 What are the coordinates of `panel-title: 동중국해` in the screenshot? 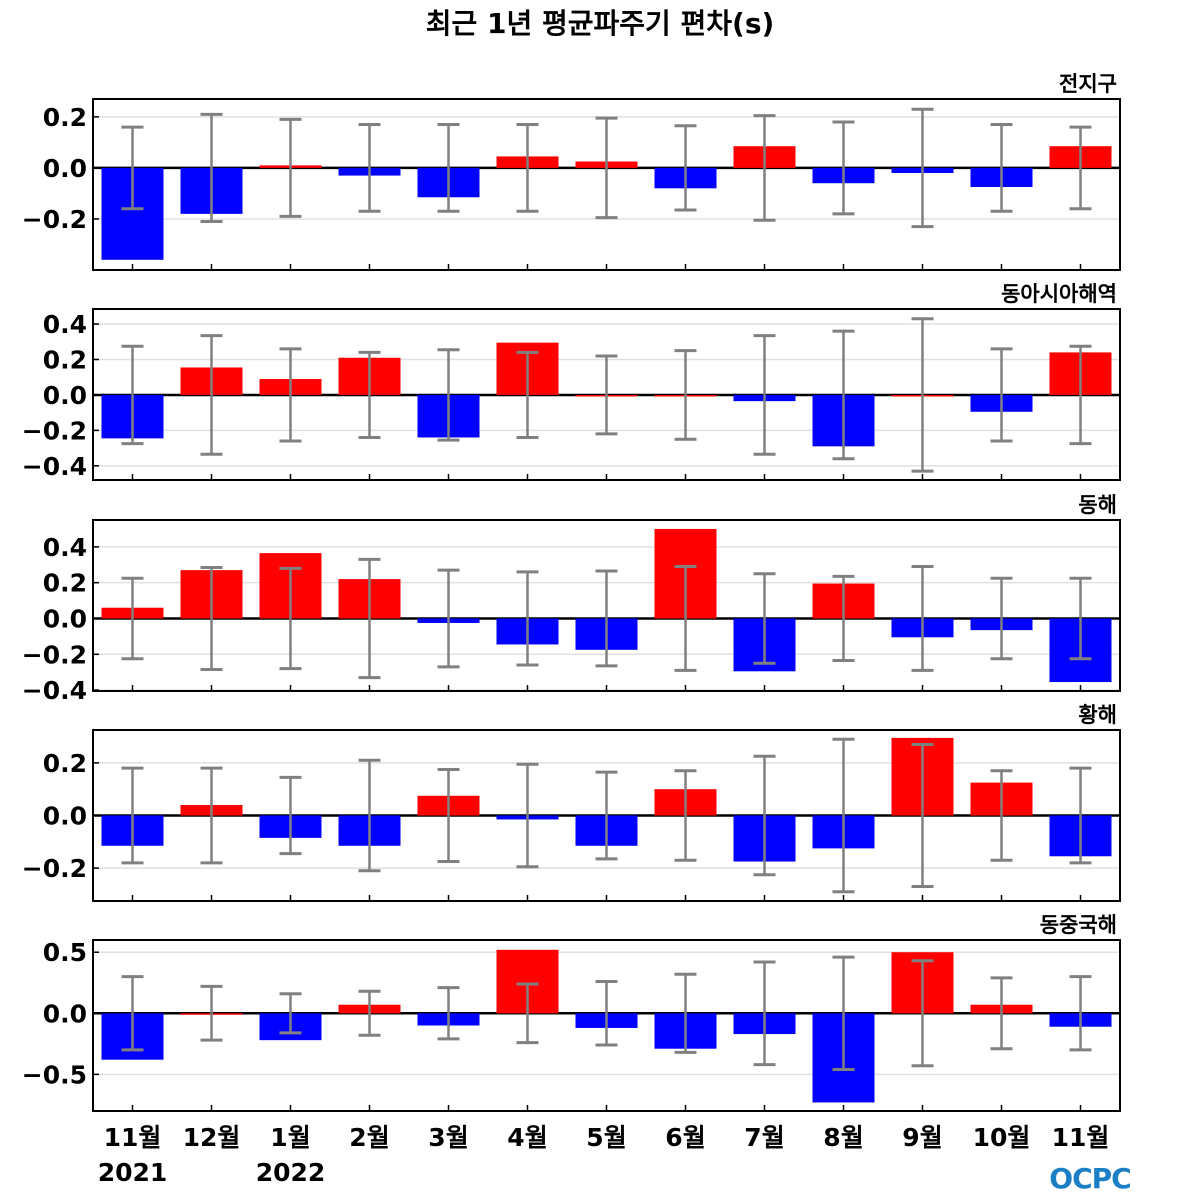 It's located at (1078, 925).